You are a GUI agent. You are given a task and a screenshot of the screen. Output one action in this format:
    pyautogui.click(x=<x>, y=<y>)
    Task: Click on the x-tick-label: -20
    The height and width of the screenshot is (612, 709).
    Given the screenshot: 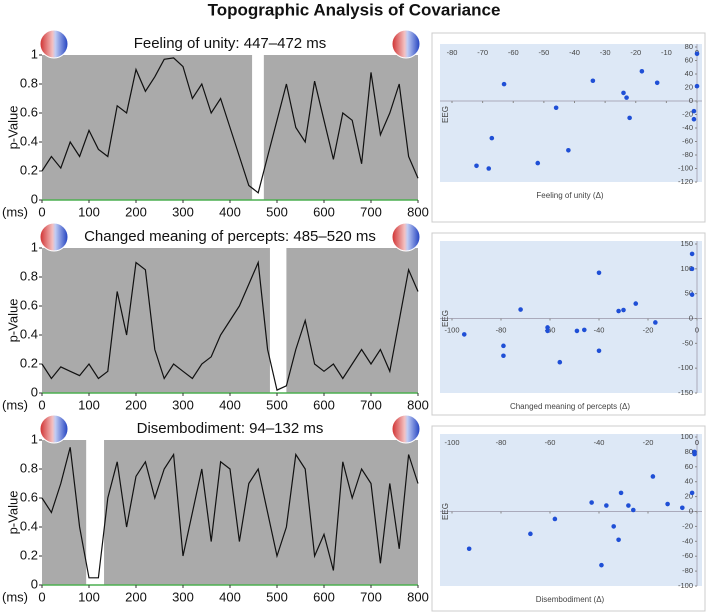 What is the action you would take?
    pyautogui.click(x=648, y=329)
    